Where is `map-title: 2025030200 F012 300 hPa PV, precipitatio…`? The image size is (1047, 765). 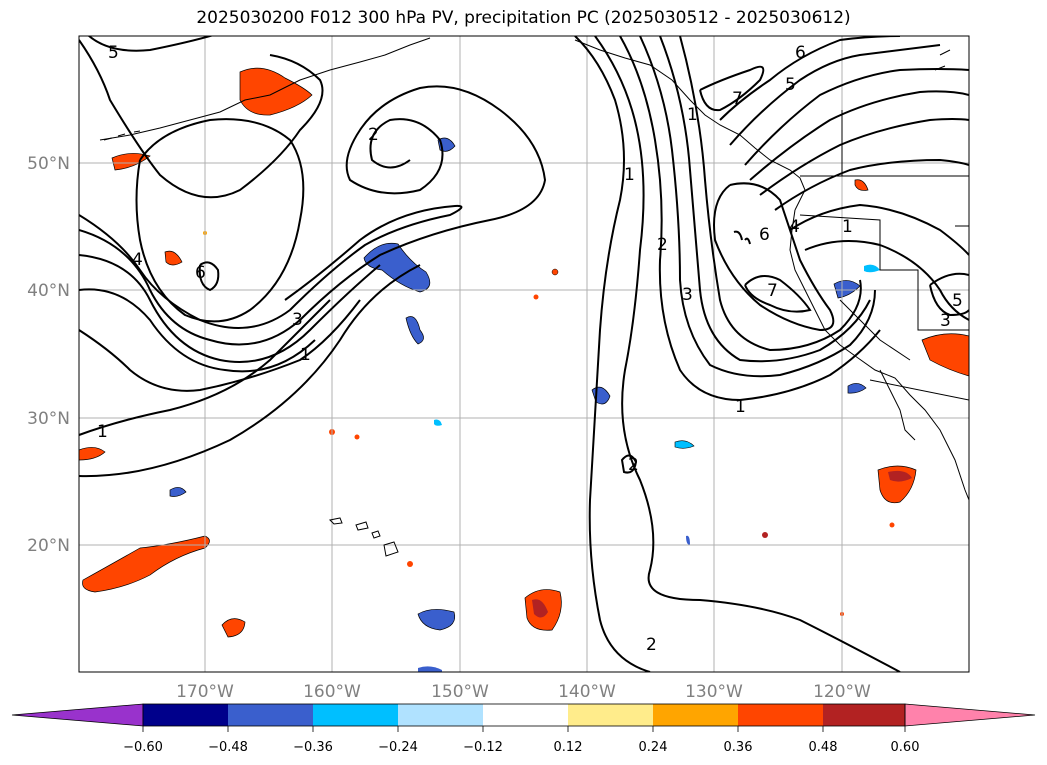
map-title: 2025030200 F012 300 hPa PV, precipitatio… is located at coordinates (523, 18).